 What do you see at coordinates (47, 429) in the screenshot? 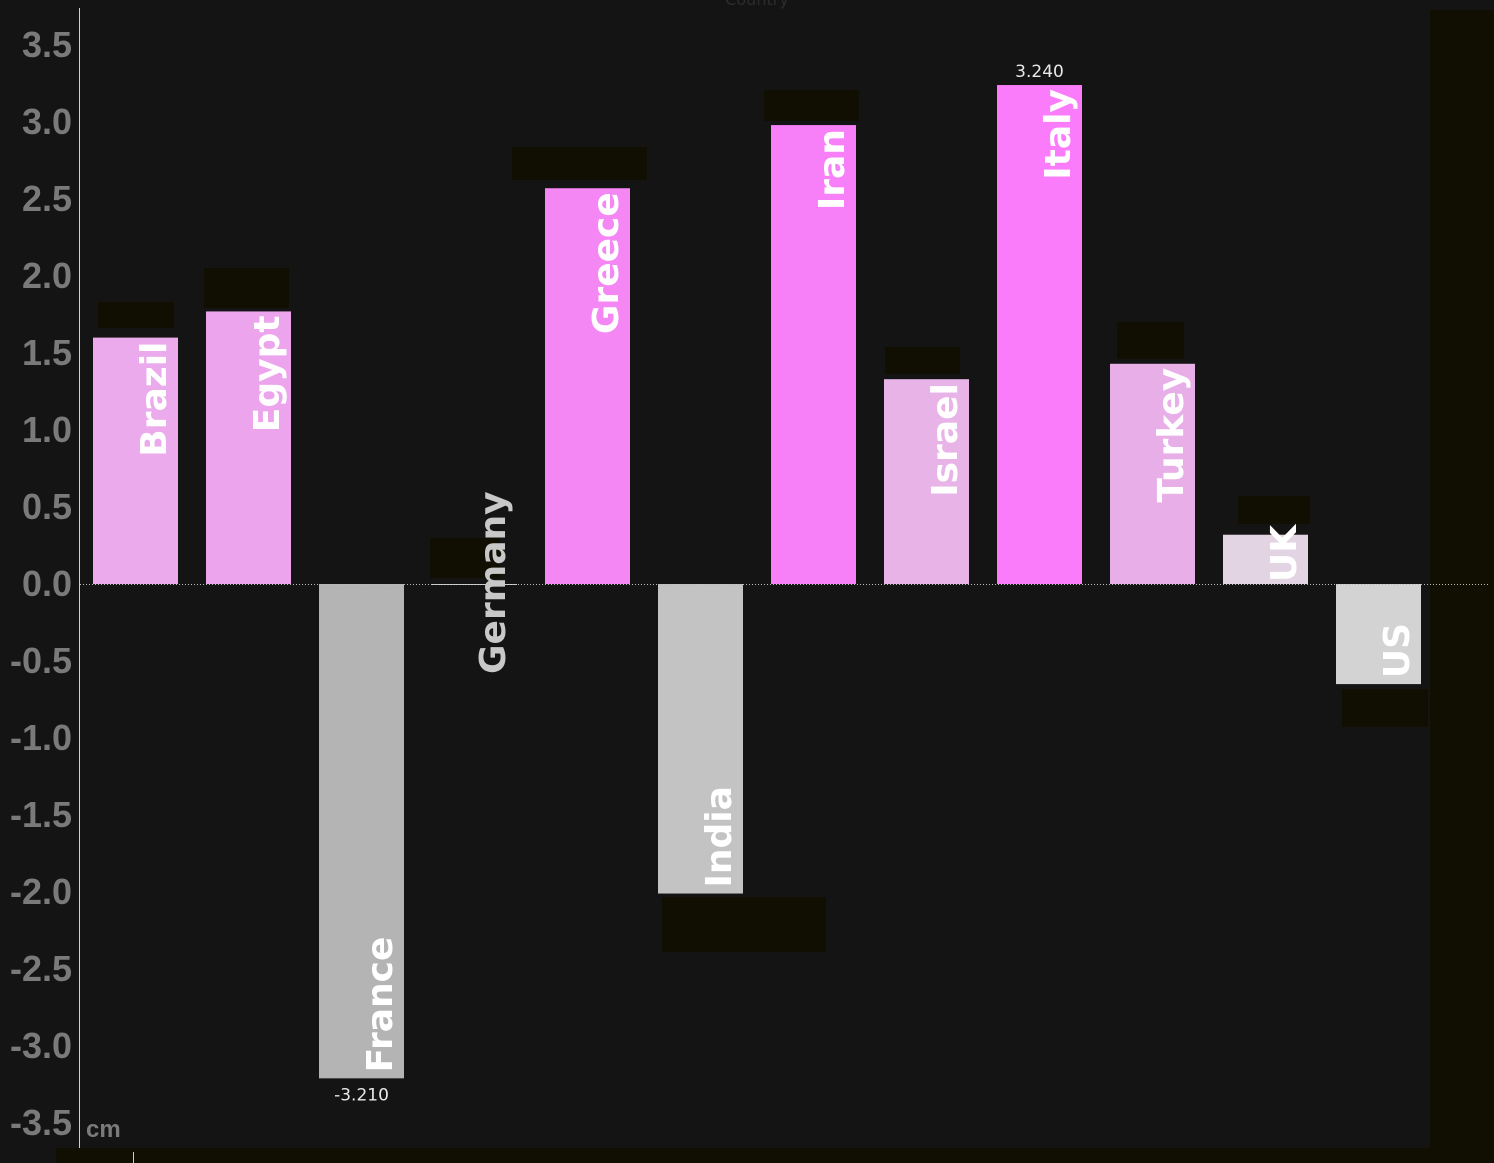
I see `y-tick-label: 1.0` at bounding box center [47, 429].